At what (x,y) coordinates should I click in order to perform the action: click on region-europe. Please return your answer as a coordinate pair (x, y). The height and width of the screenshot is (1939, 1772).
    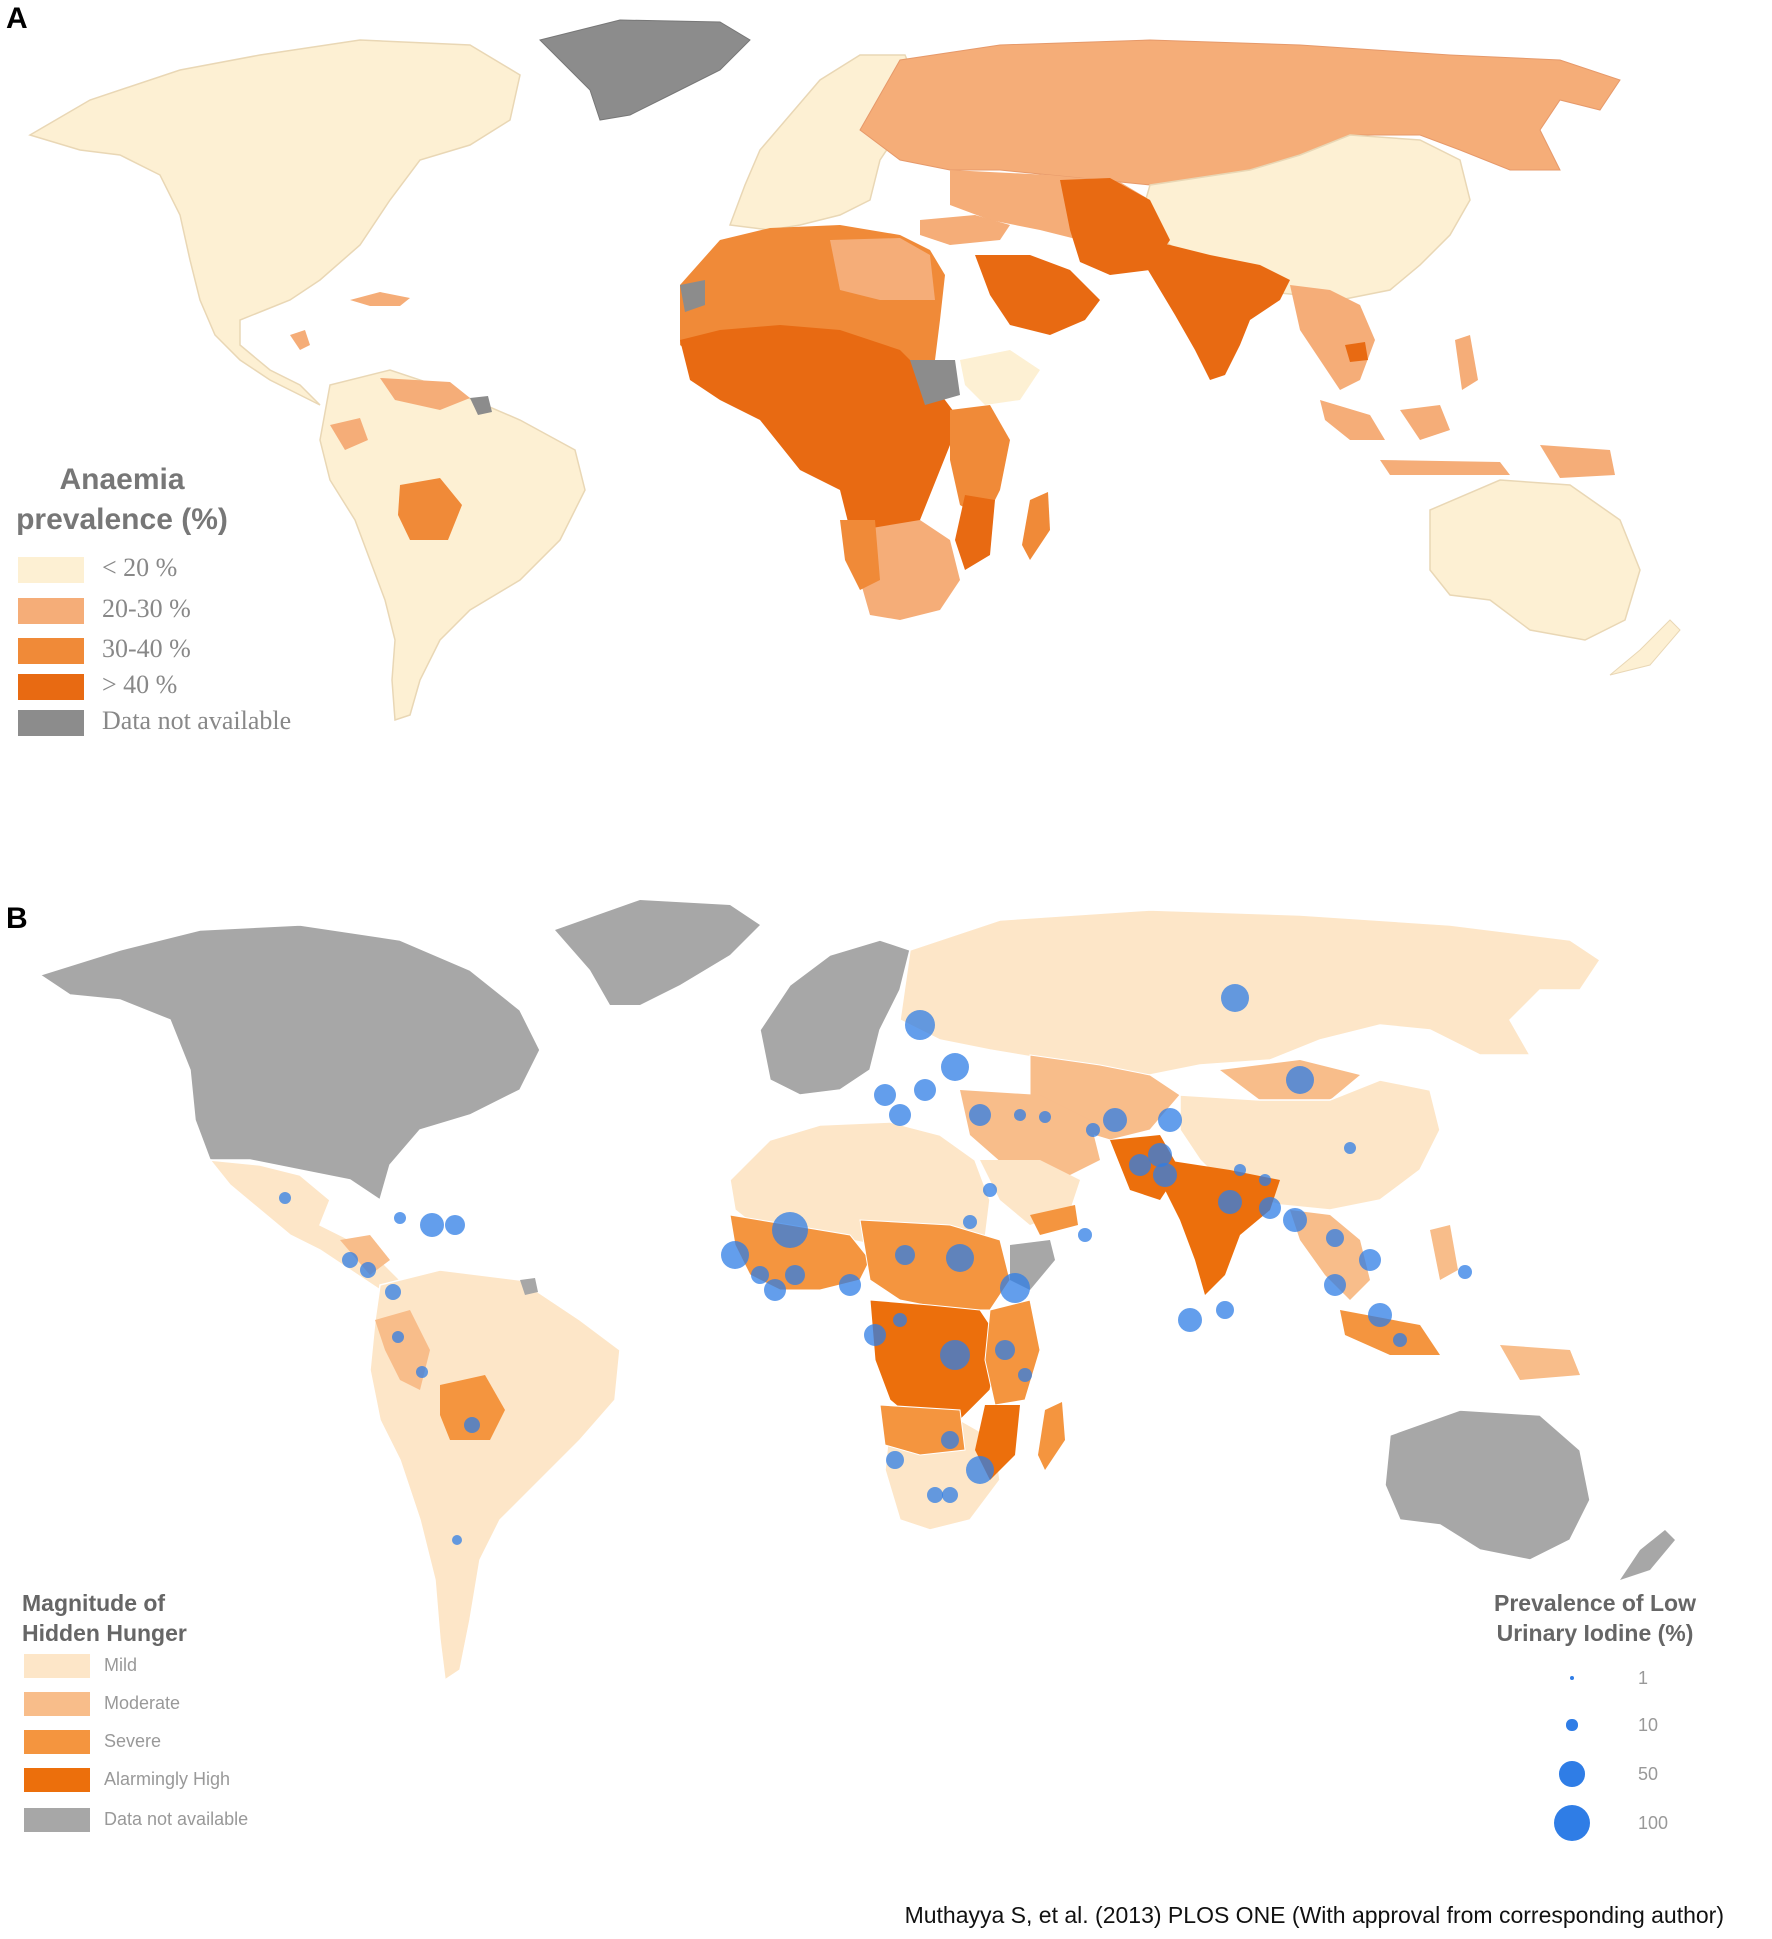
    Looking at the image, I should click on (835, 1017).